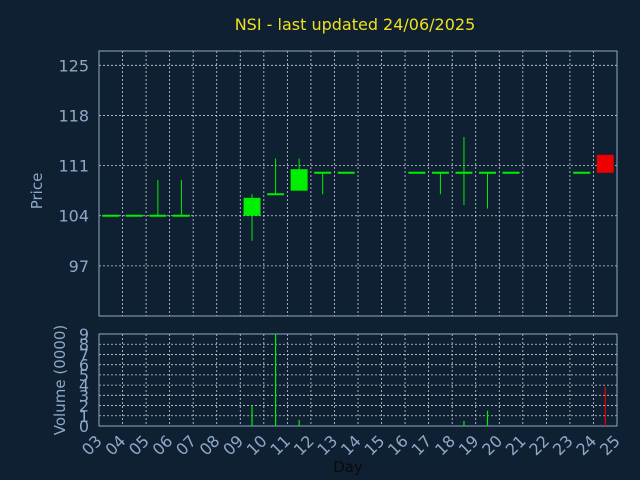 This screenshot has width=640, height=480. Describe the element at coordinates (84, 406) in the screenshot. I see `volume-tick-label: 2` at that location.